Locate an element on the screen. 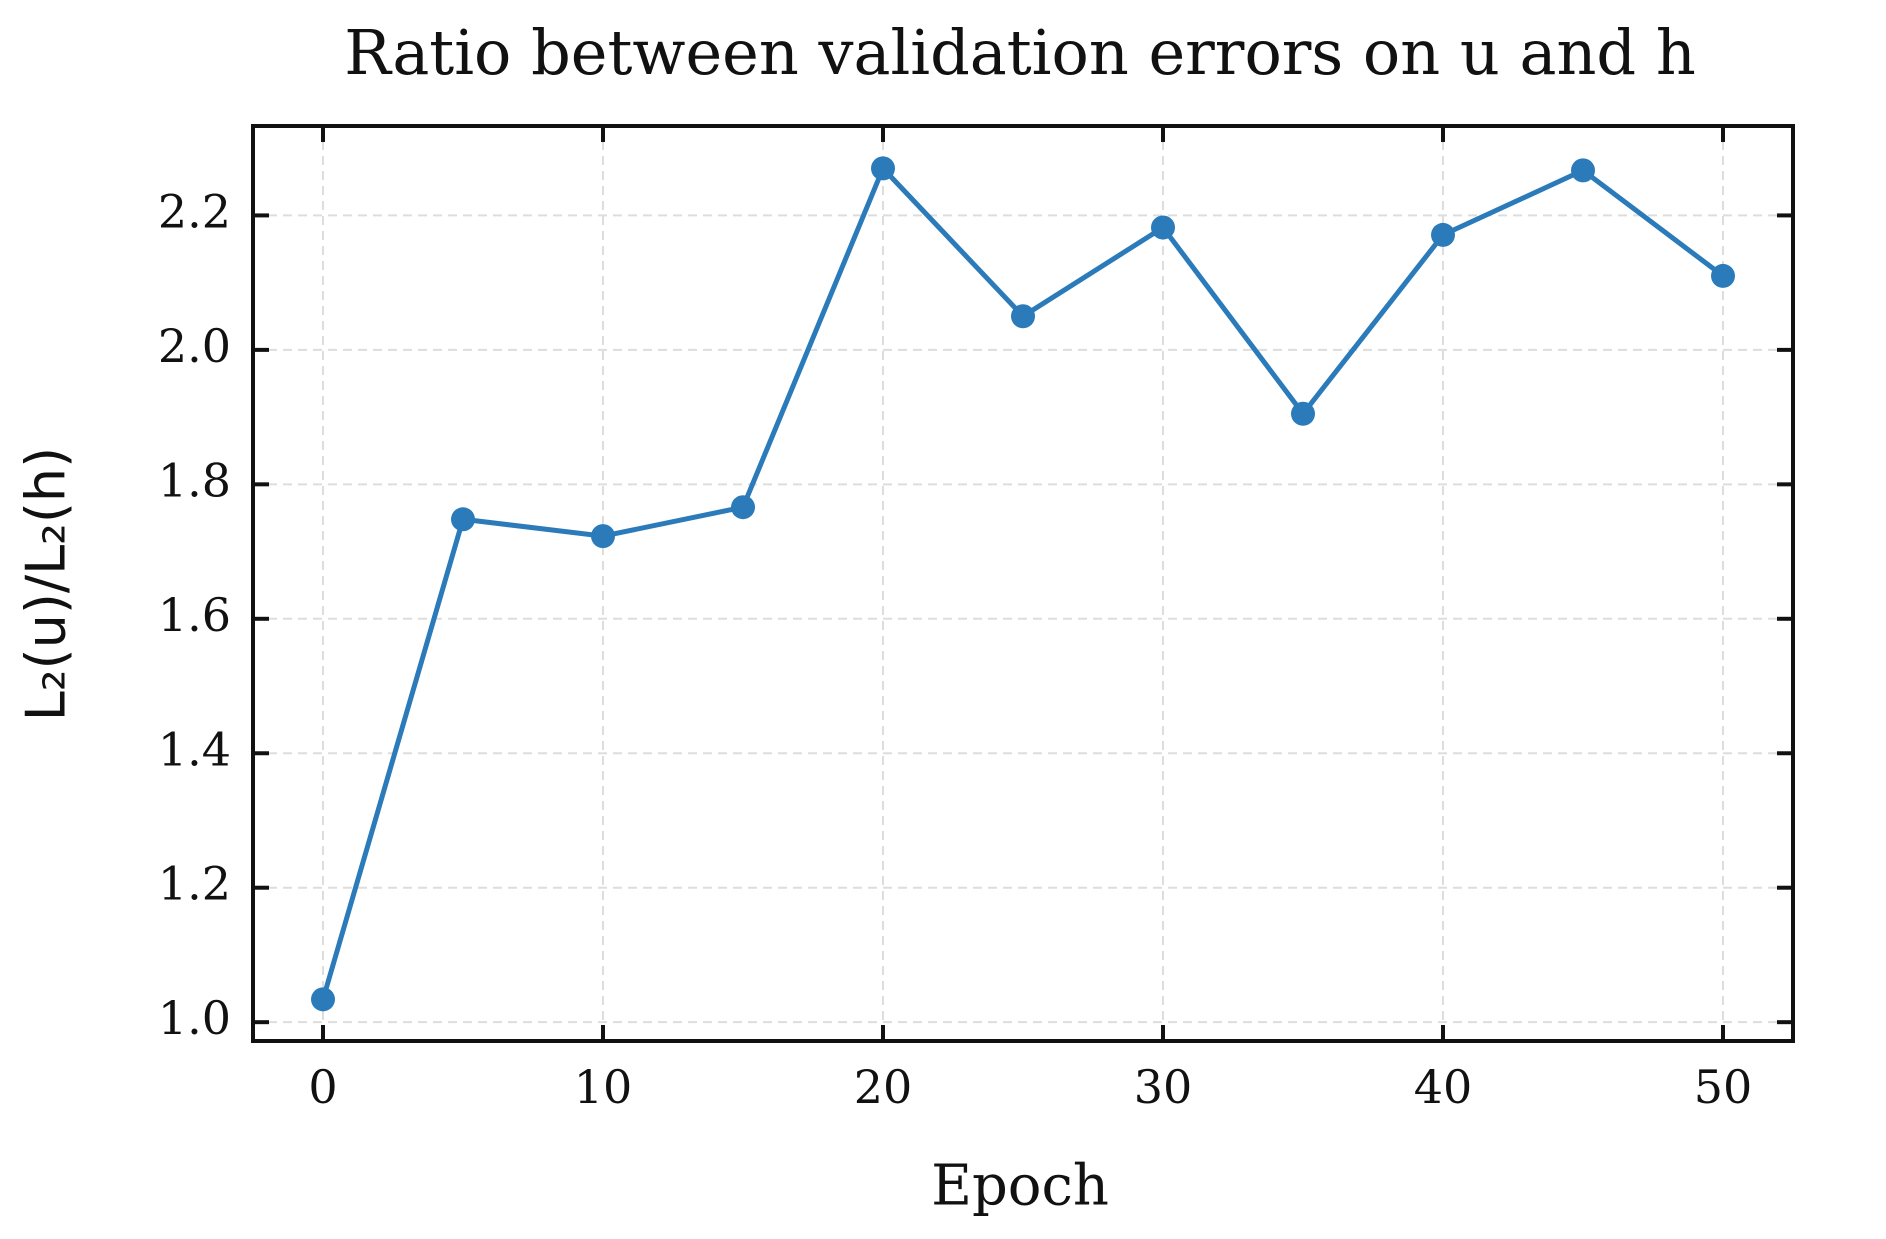 The width and height of the screenshot is (1886, 1239). x-tick-label: 0 is located at coordinates (322, 1087).